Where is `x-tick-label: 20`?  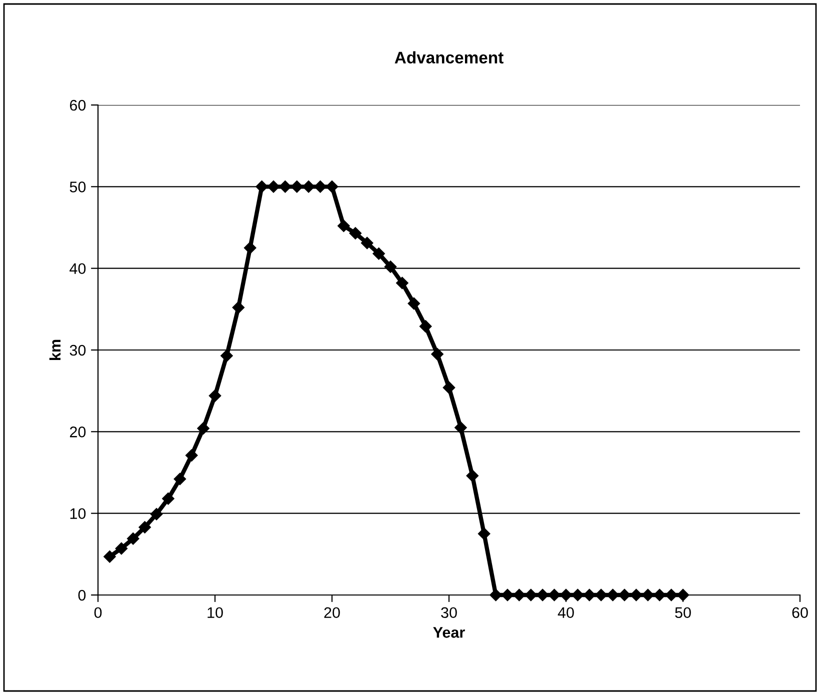
x-tick-label: 20 is located at coordinates (332, 612).